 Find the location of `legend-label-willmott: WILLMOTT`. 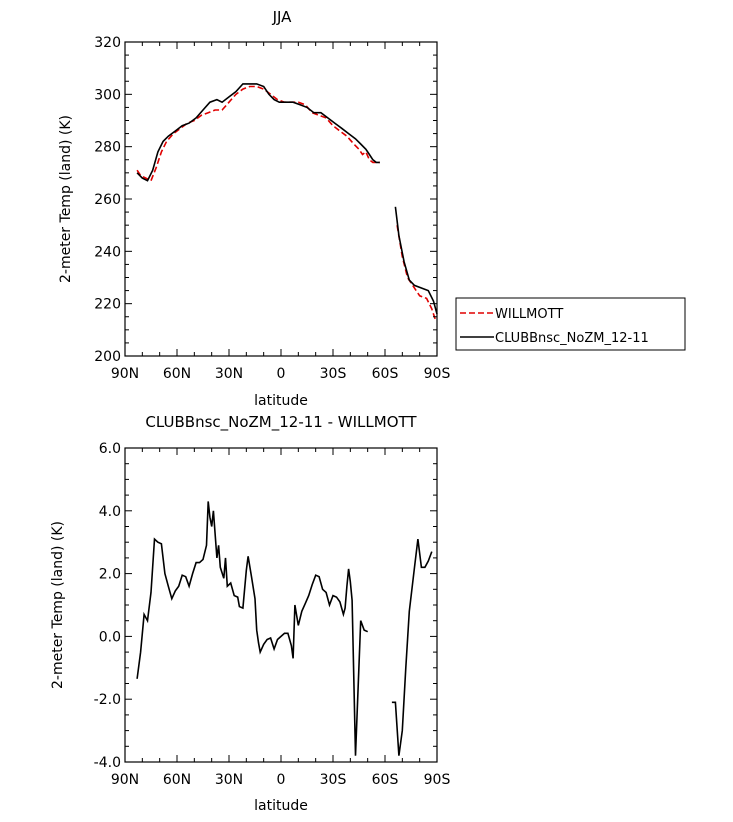

legend-label-willmott: WILLMOTT is located at coordinates (529, 314).